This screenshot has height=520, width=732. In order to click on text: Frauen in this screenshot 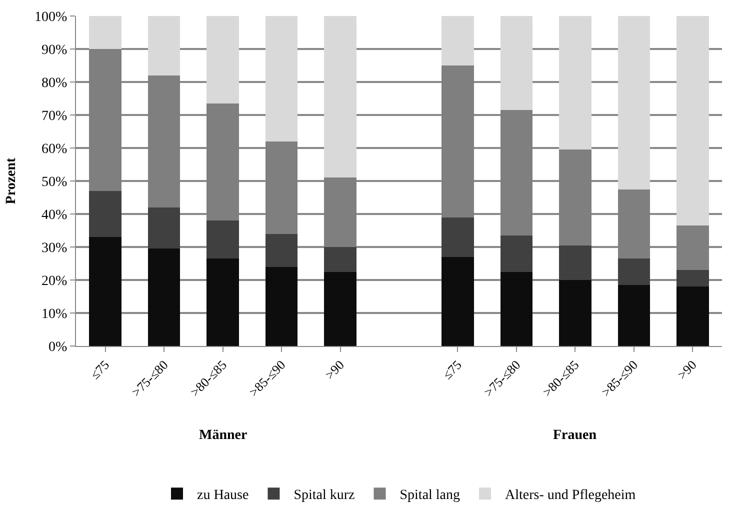, I will do `click(575, 435)`.